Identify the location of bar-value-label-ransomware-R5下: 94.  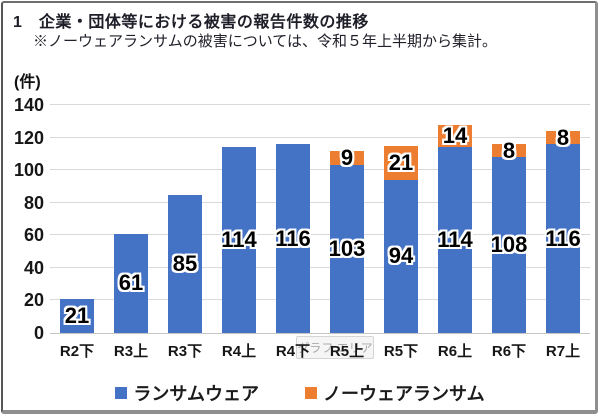
(401, 256).